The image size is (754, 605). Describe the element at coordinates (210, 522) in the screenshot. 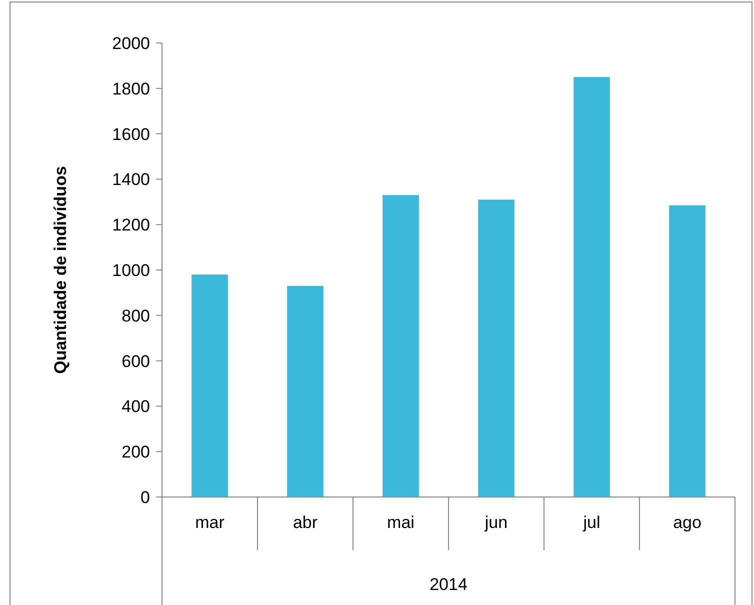

I see `x-tick-label: mar` at that location.